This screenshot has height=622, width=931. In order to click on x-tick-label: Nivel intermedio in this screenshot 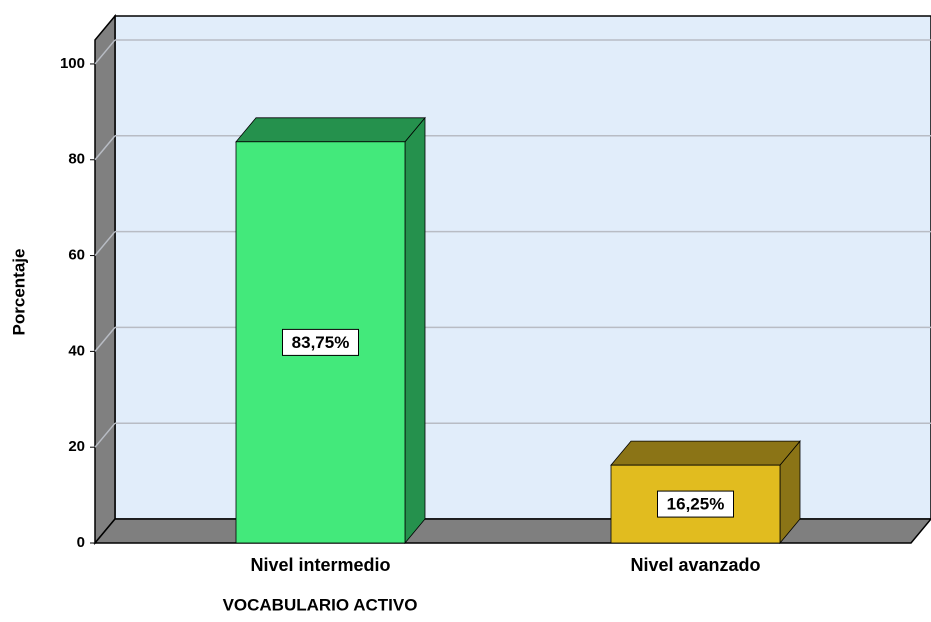, I will do `click(320, 565)`.